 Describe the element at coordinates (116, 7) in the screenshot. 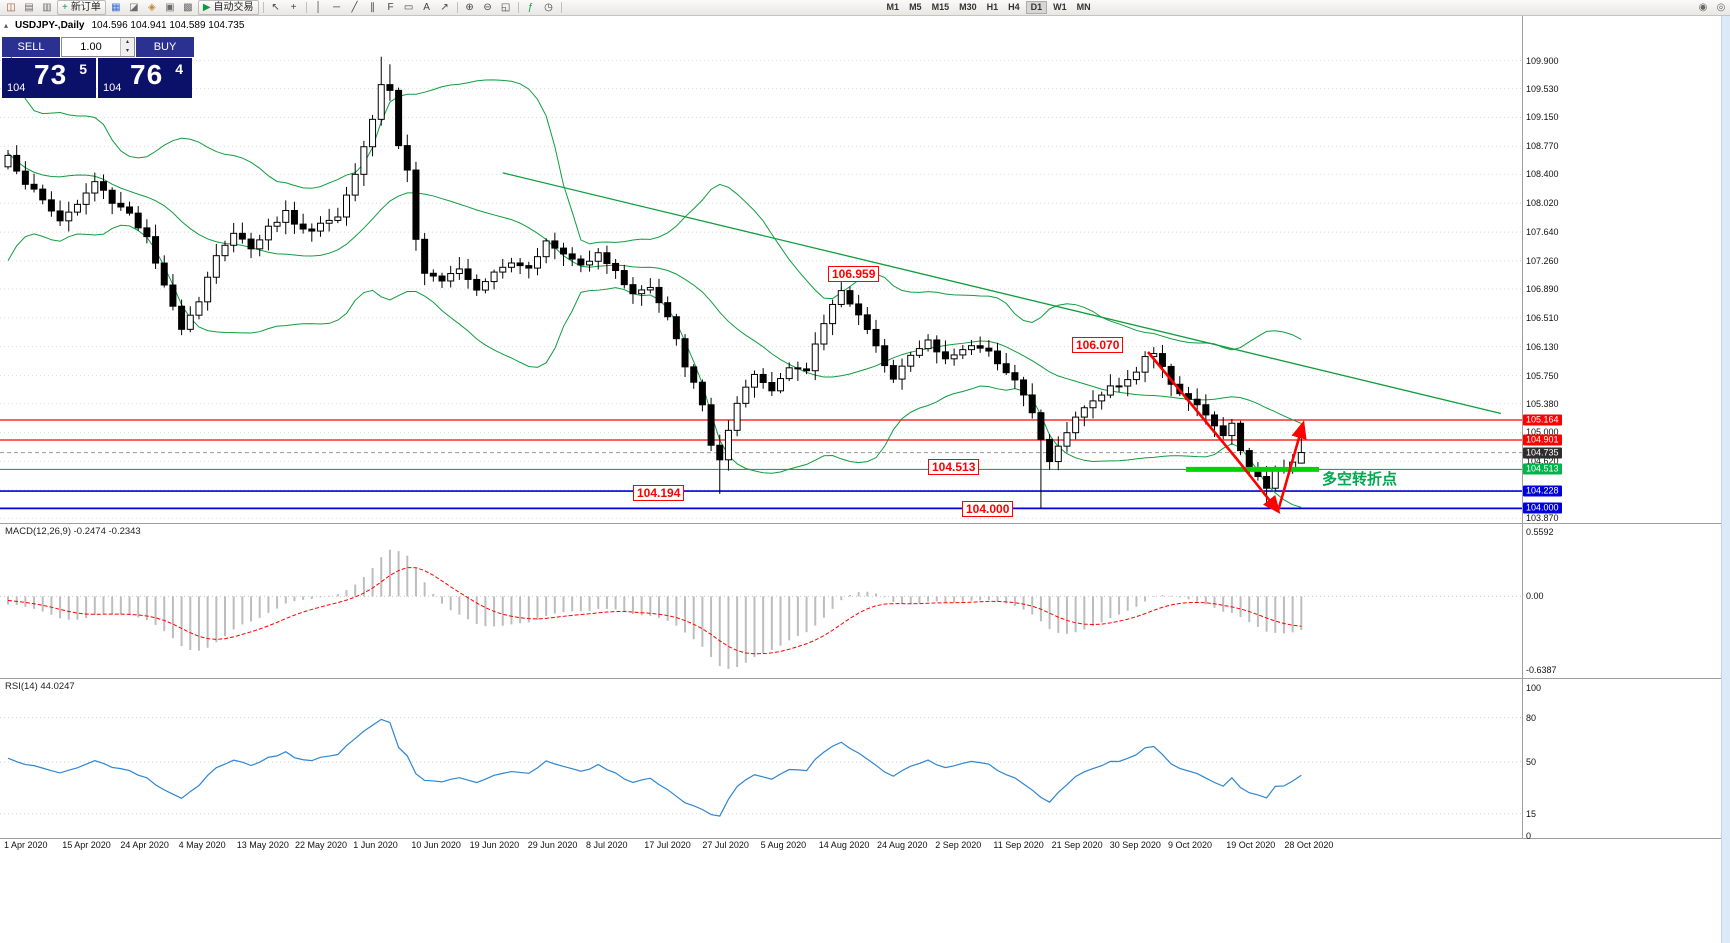

I see `market-watch-icon: ▦` at that location.